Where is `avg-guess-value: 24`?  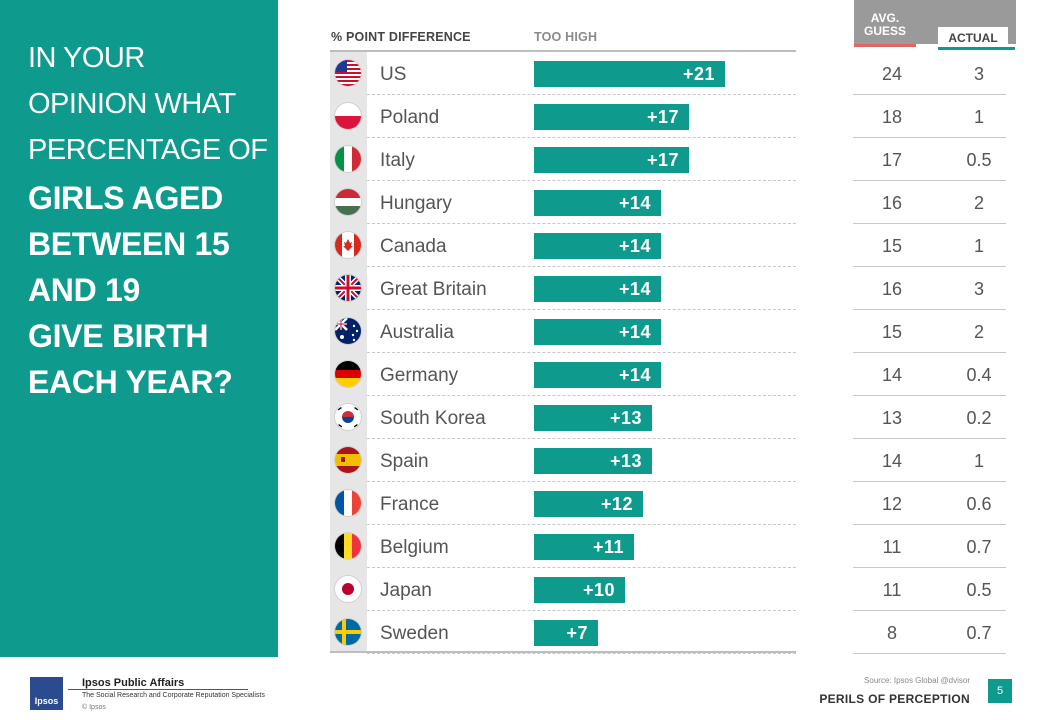 avg-guess-value: 24 is located at coordinates (892, 74).